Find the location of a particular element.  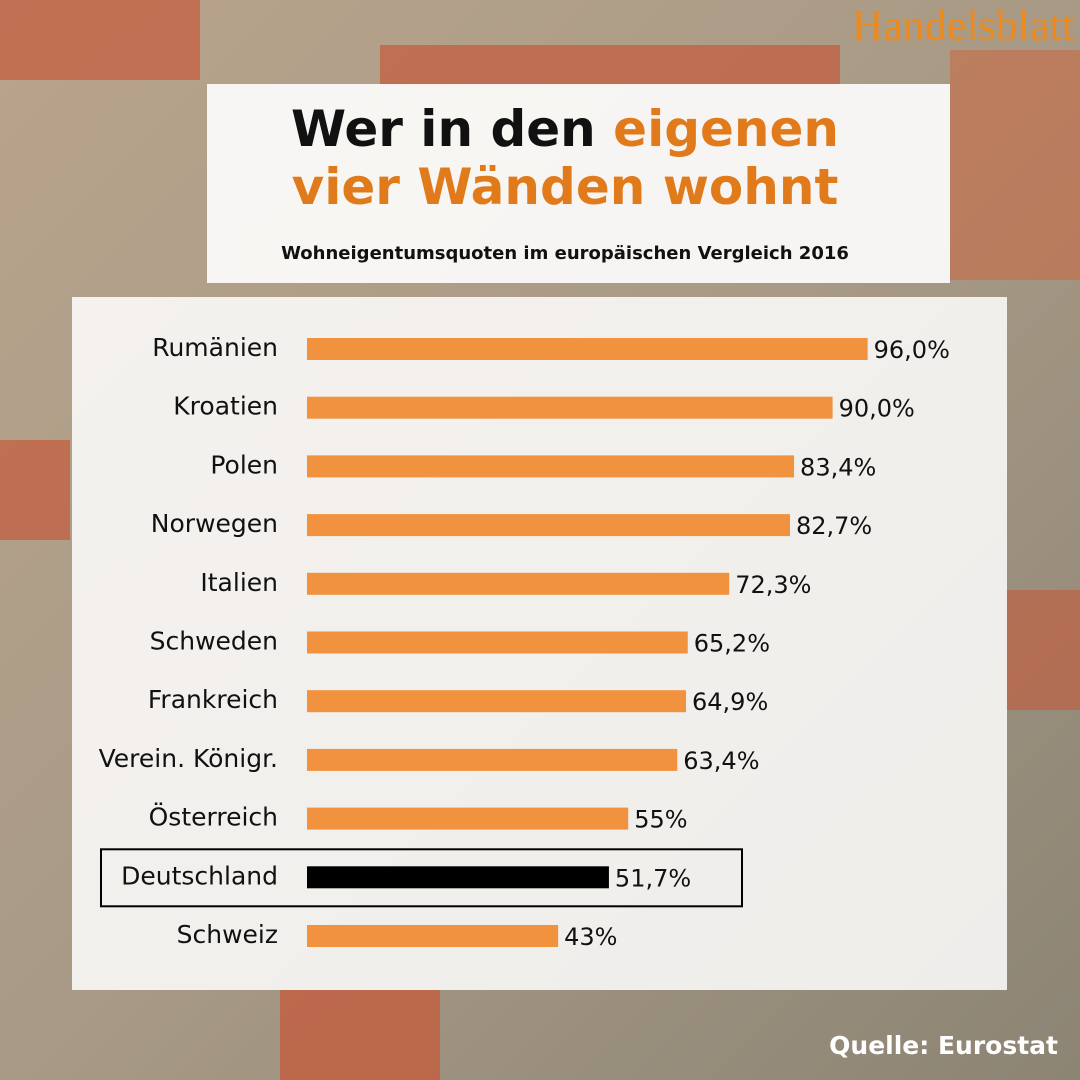

source: Quelle: Eurostat is located at coordinates (943, 1045).